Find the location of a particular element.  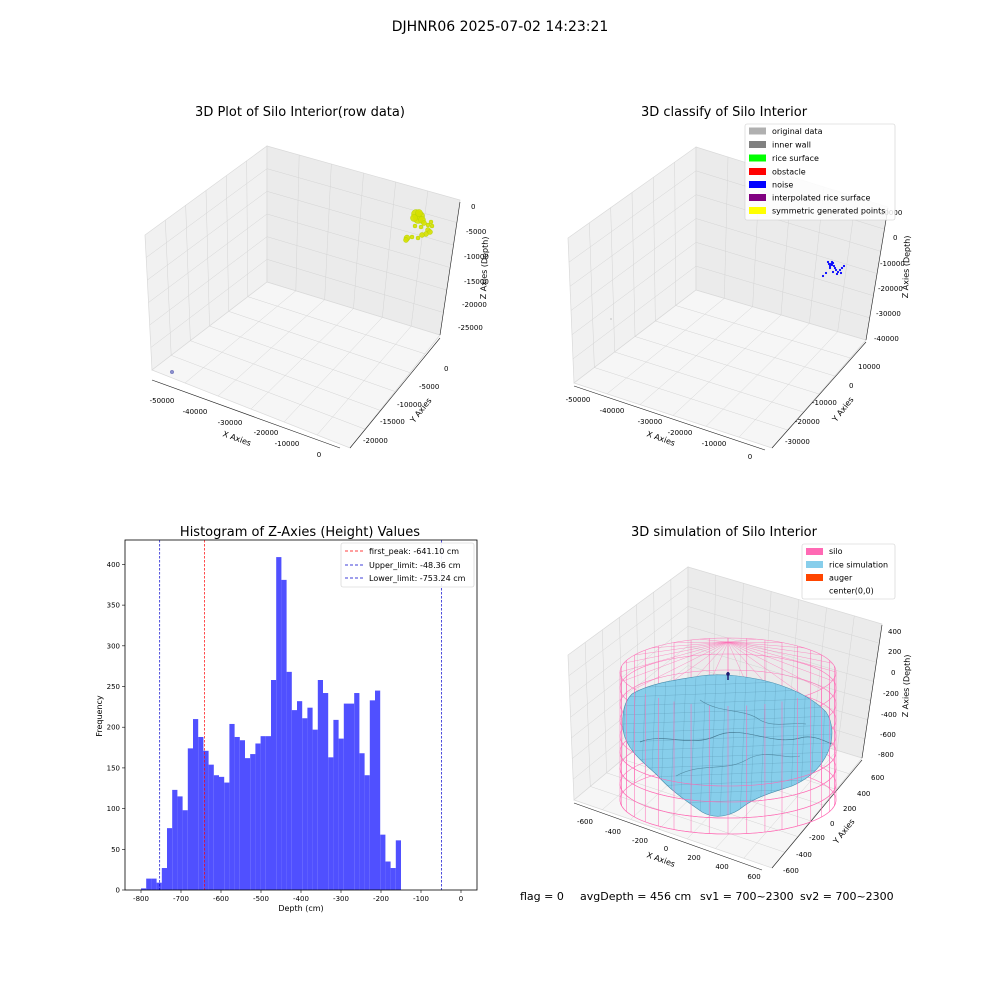

classify-scatter-title: 3D classify of Silo Interior is located at coordinates (724, 112).